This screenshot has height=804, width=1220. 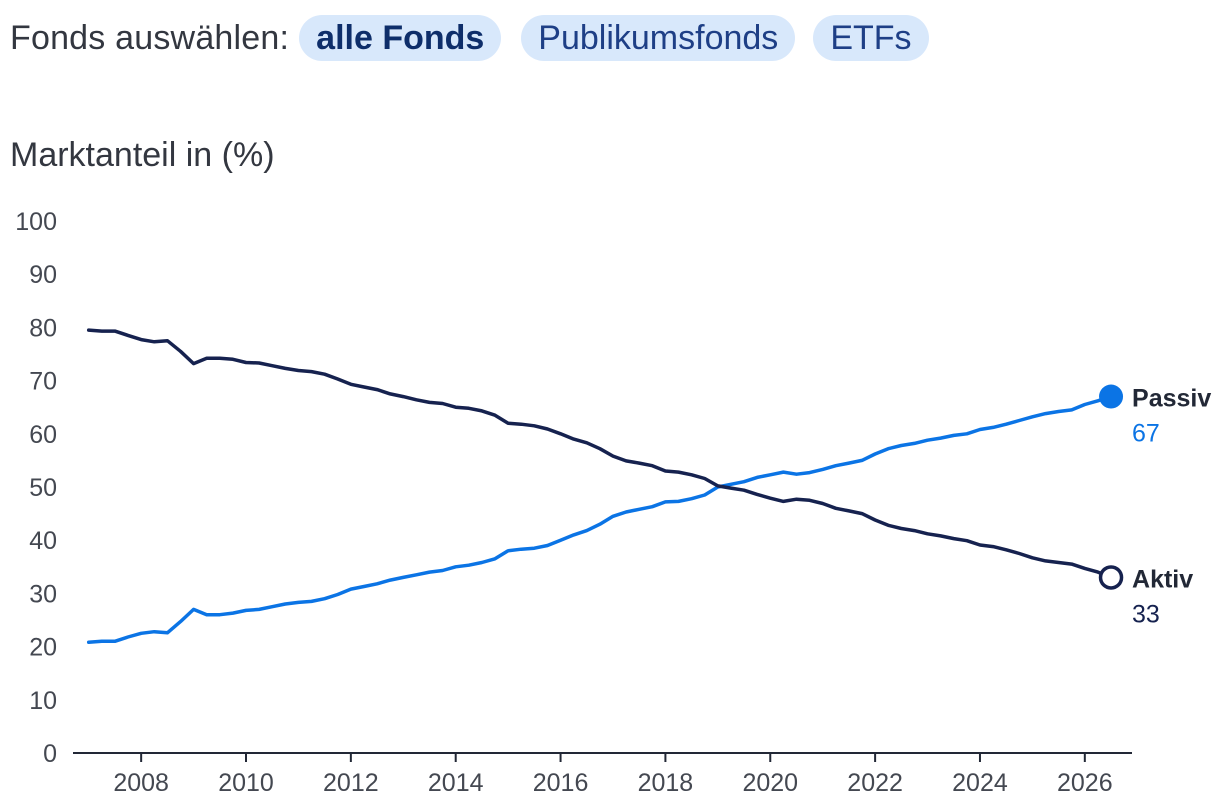 What do you see at coordinates (50, 754) in the screenshot?
I see `y-tick-label: 0` at bounding box center [50, 754].